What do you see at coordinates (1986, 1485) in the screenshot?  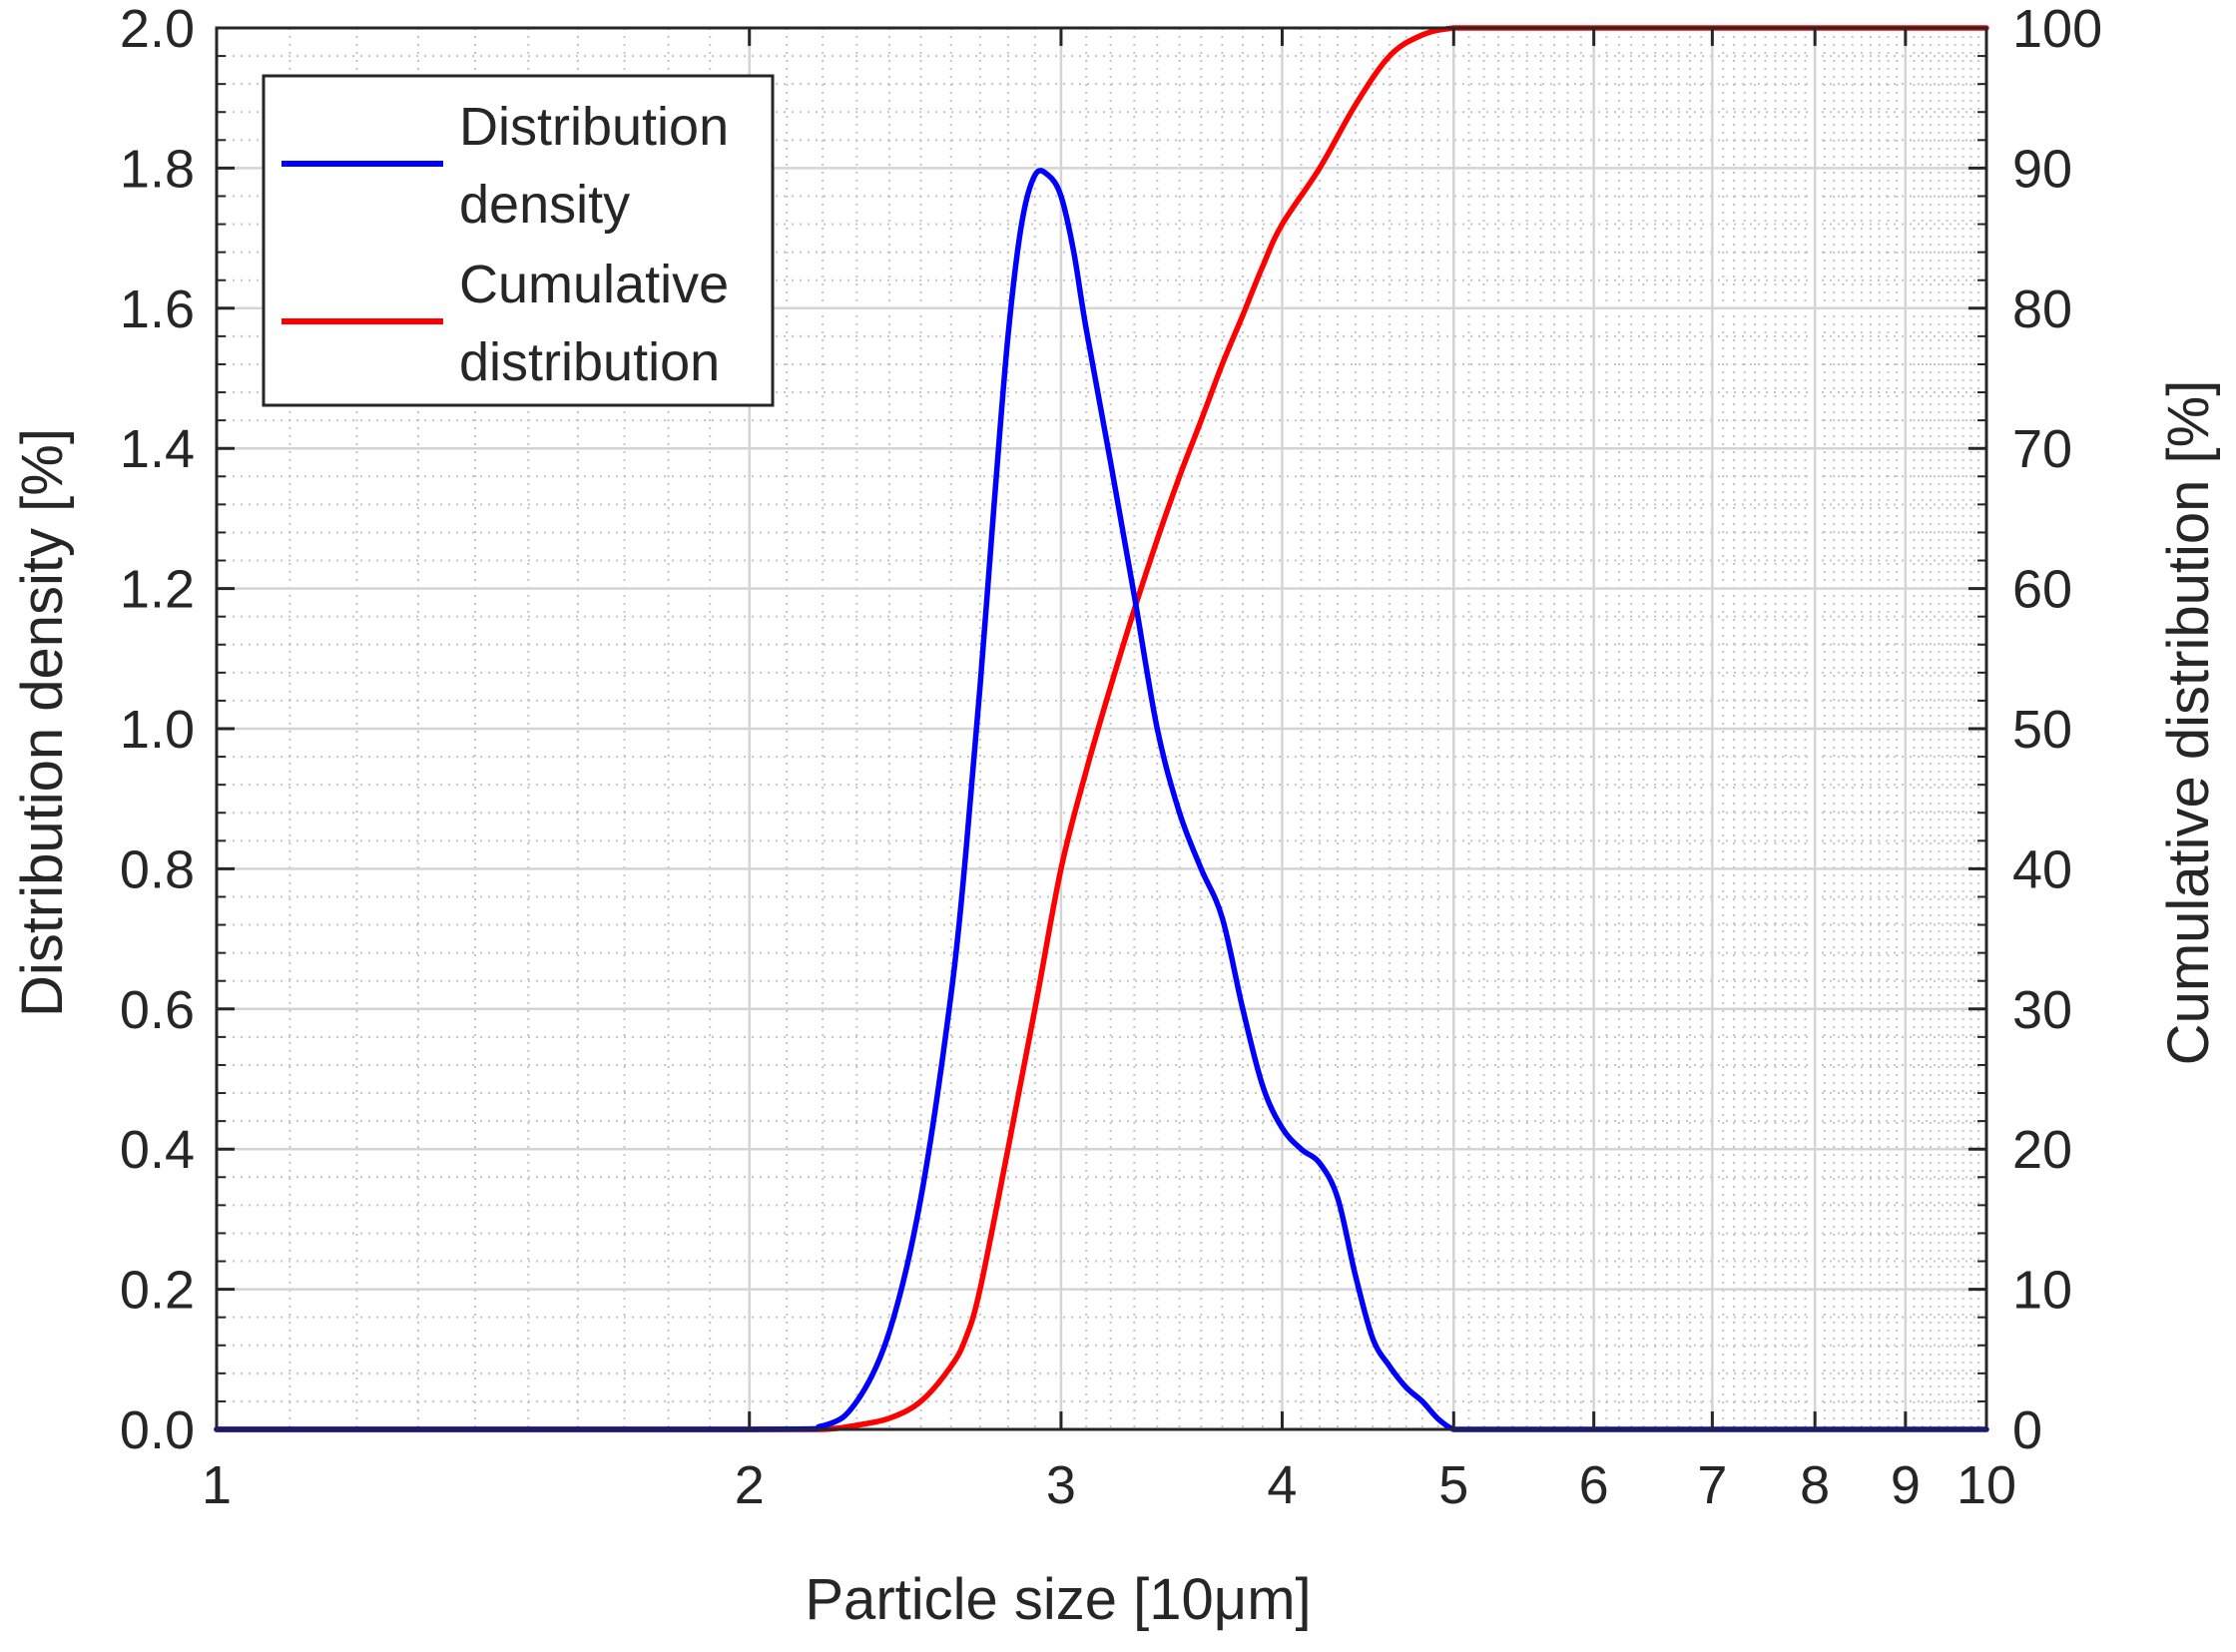 I see `x-tick-label: 10` at bounding box center [1986, 1485].